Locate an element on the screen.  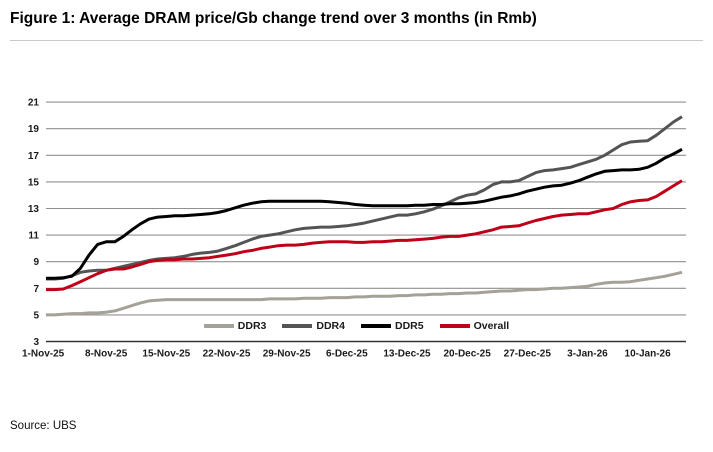
legend-item-ddr4: DDR4 is located at coordinates (313, 326).